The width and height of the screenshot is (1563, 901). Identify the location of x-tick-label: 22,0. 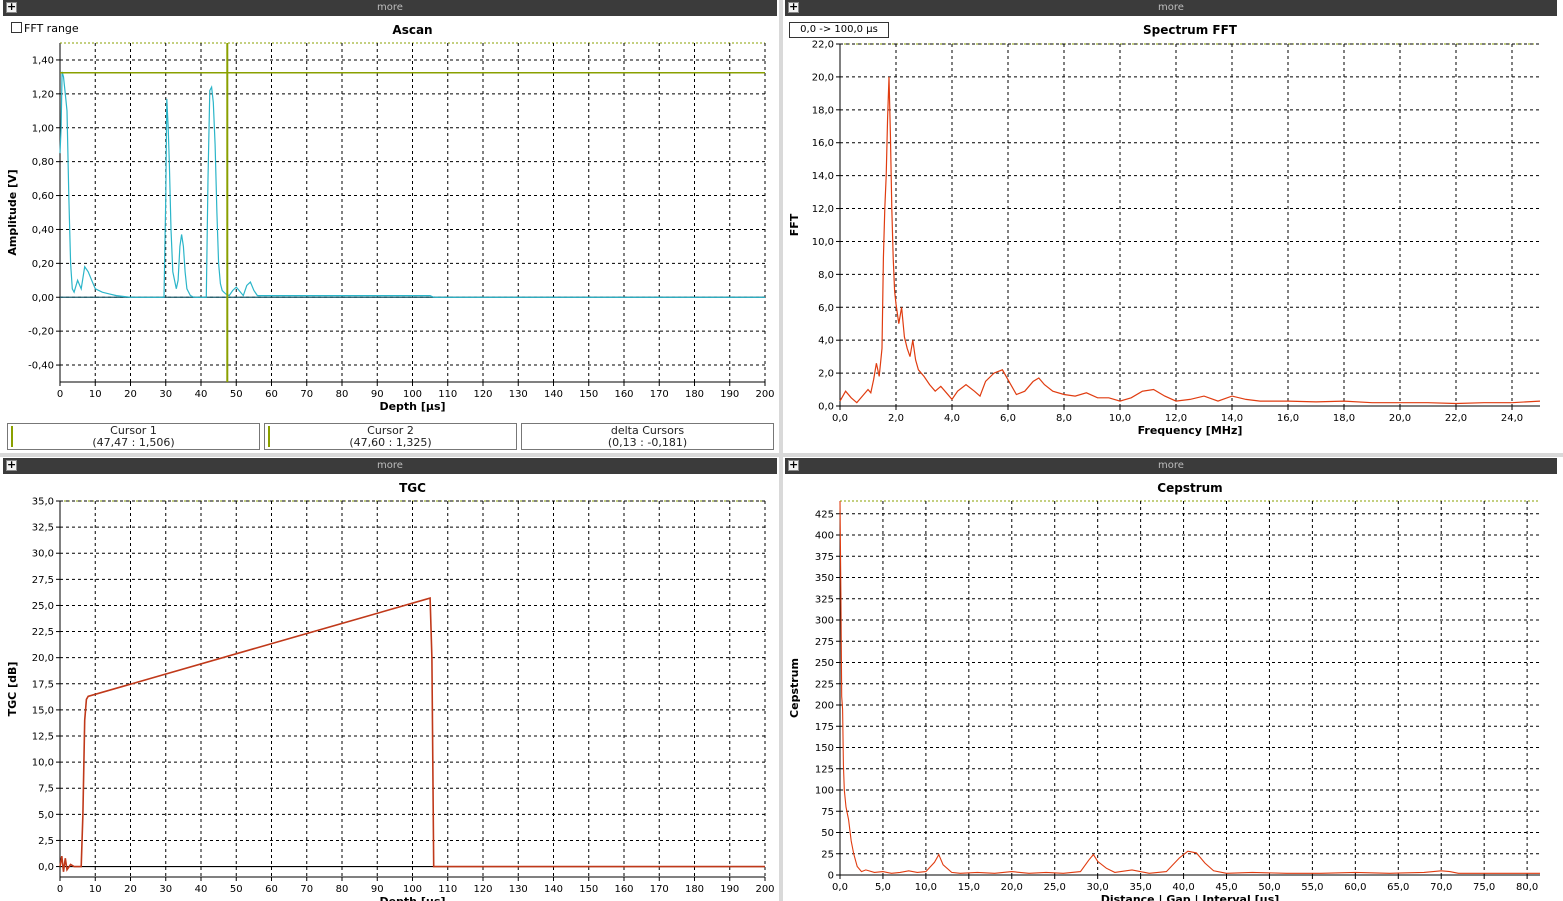
(1456, 418).